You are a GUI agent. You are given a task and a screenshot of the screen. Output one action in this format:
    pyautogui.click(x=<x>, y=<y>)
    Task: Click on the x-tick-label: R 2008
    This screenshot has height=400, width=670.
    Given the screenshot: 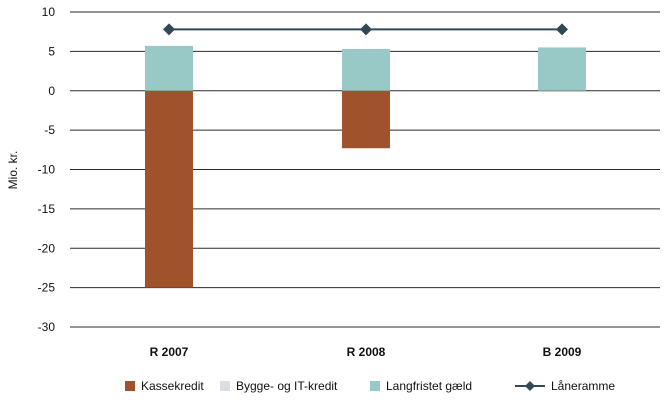 What is the action you would take?
    pyautogui.click(x=366, y=352)
    